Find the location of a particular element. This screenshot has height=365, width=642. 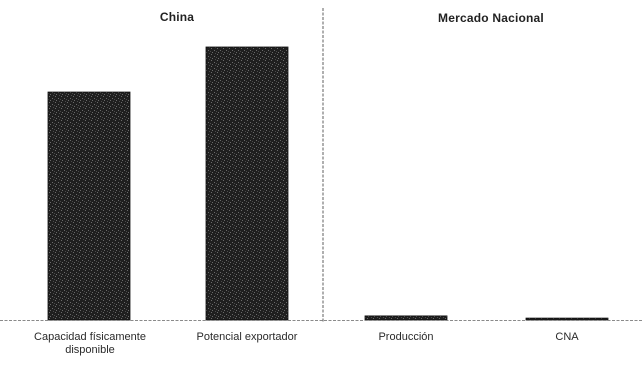

bar-potencial is located at coordinates (247, 183).